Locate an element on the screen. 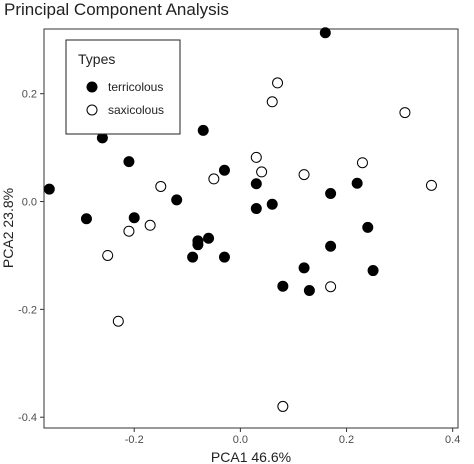 This screenshot has height=464, width=474. legend-label-terricolous: terricolous is located at coordinates (135, 87).